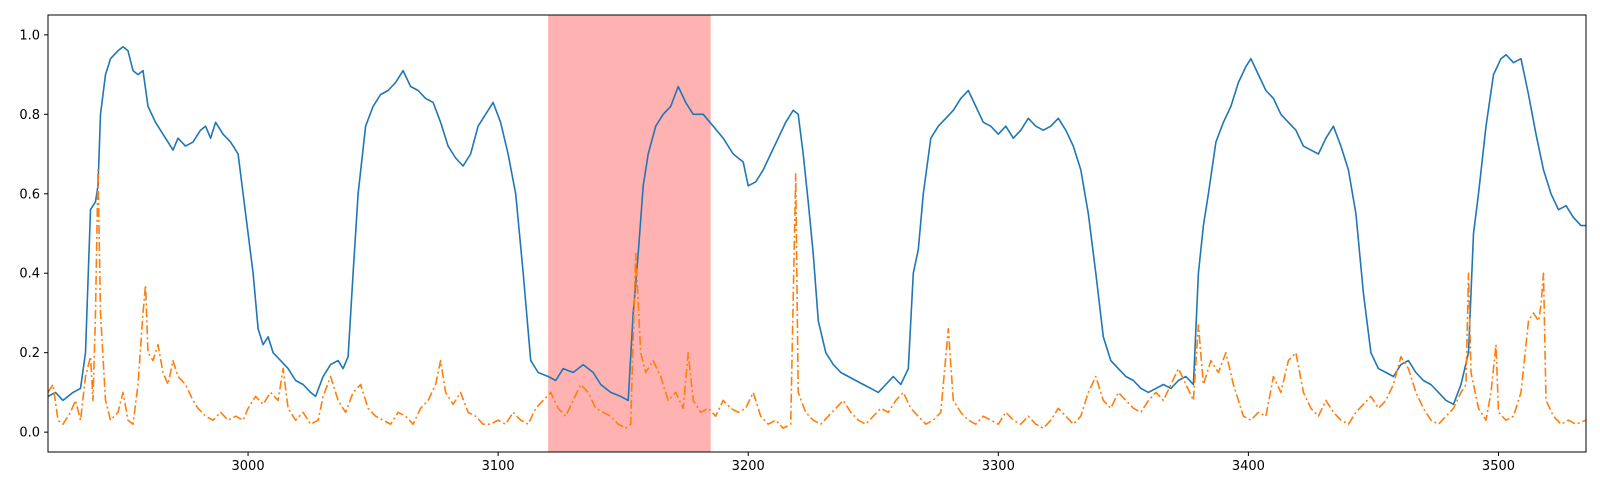 This screenshot has height=500, width=1600. What do you see at coordinates (29, 353) in the screenshot?
I see `y-tick-label: 0.2` at bounding box center [29, 353].